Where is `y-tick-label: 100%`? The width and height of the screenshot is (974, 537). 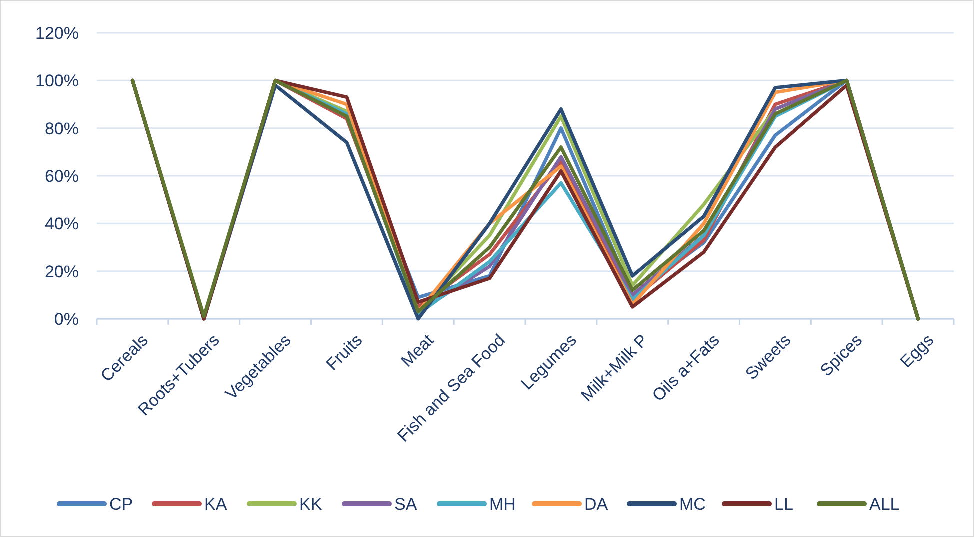 y-tick-label: 100% is located at coordinates (57, 81).